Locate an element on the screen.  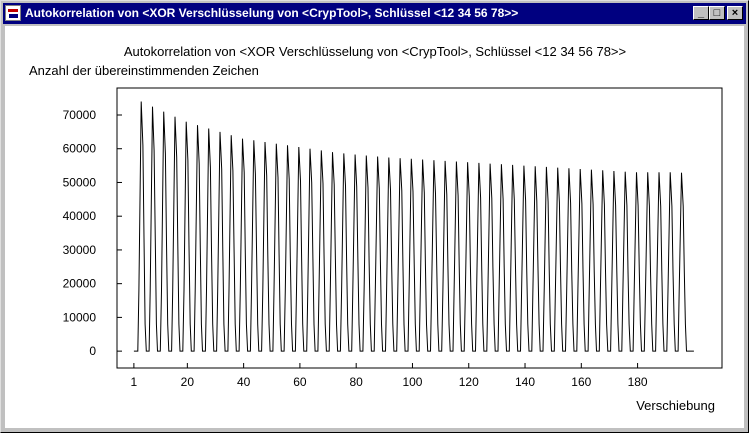
x-tick-label: 60 is located at coordinates (300, 382).